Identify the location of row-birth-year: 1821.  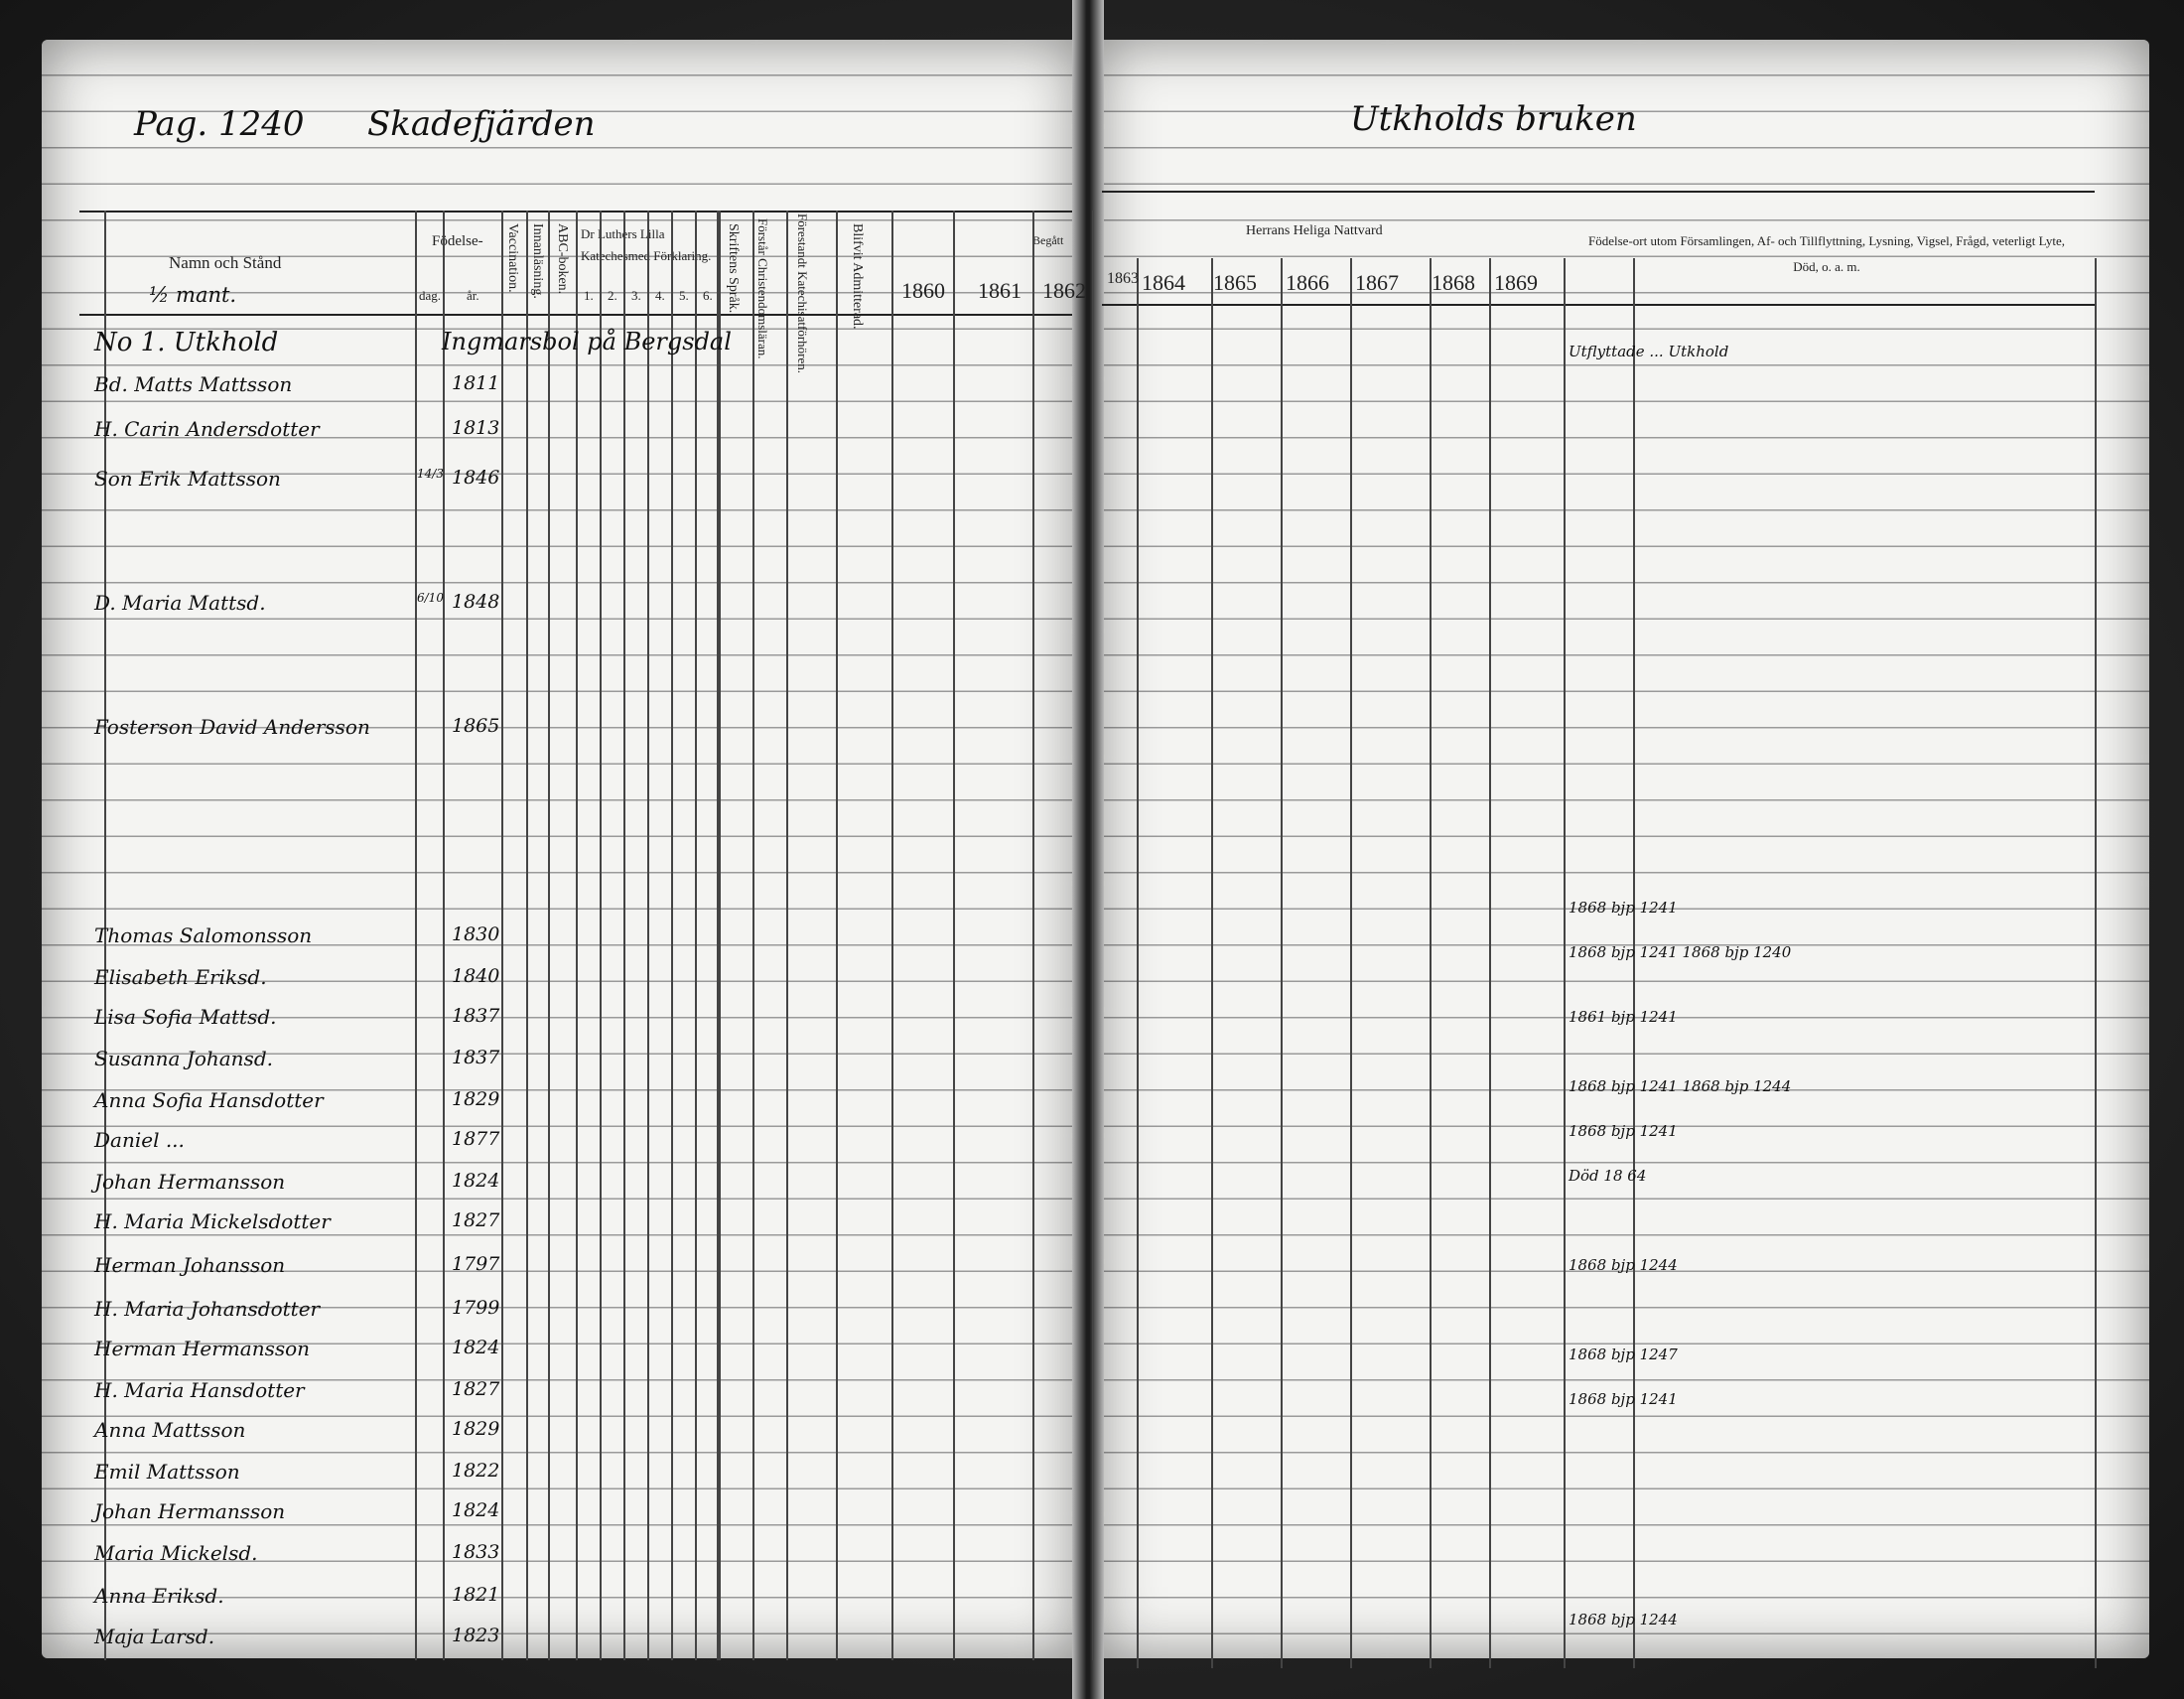
(476, 1595).